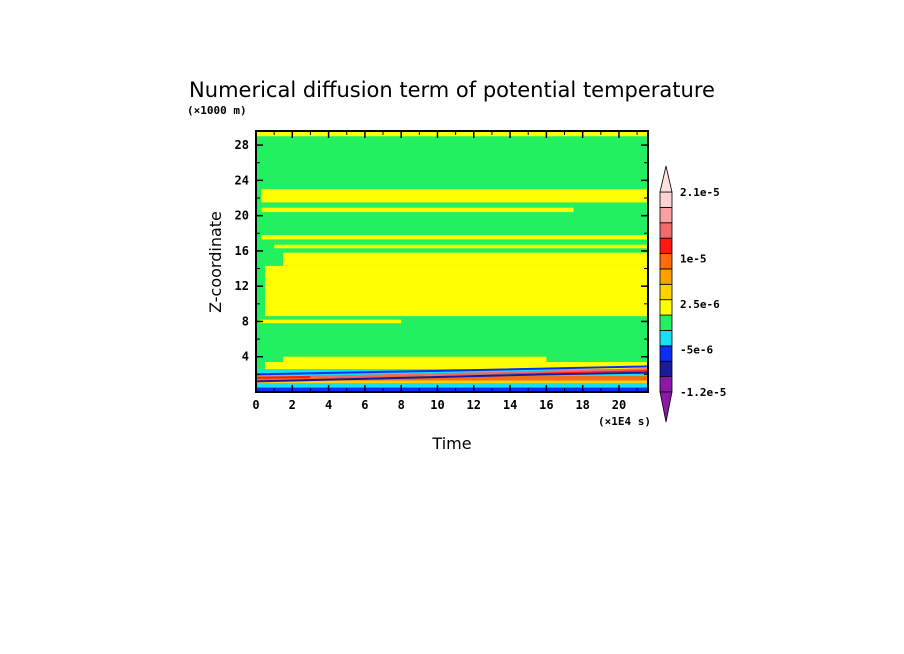 The height and width of the screenshot is (654, 904). I want to click on y-axis-title: Z-coordinate, so click(215, 262).